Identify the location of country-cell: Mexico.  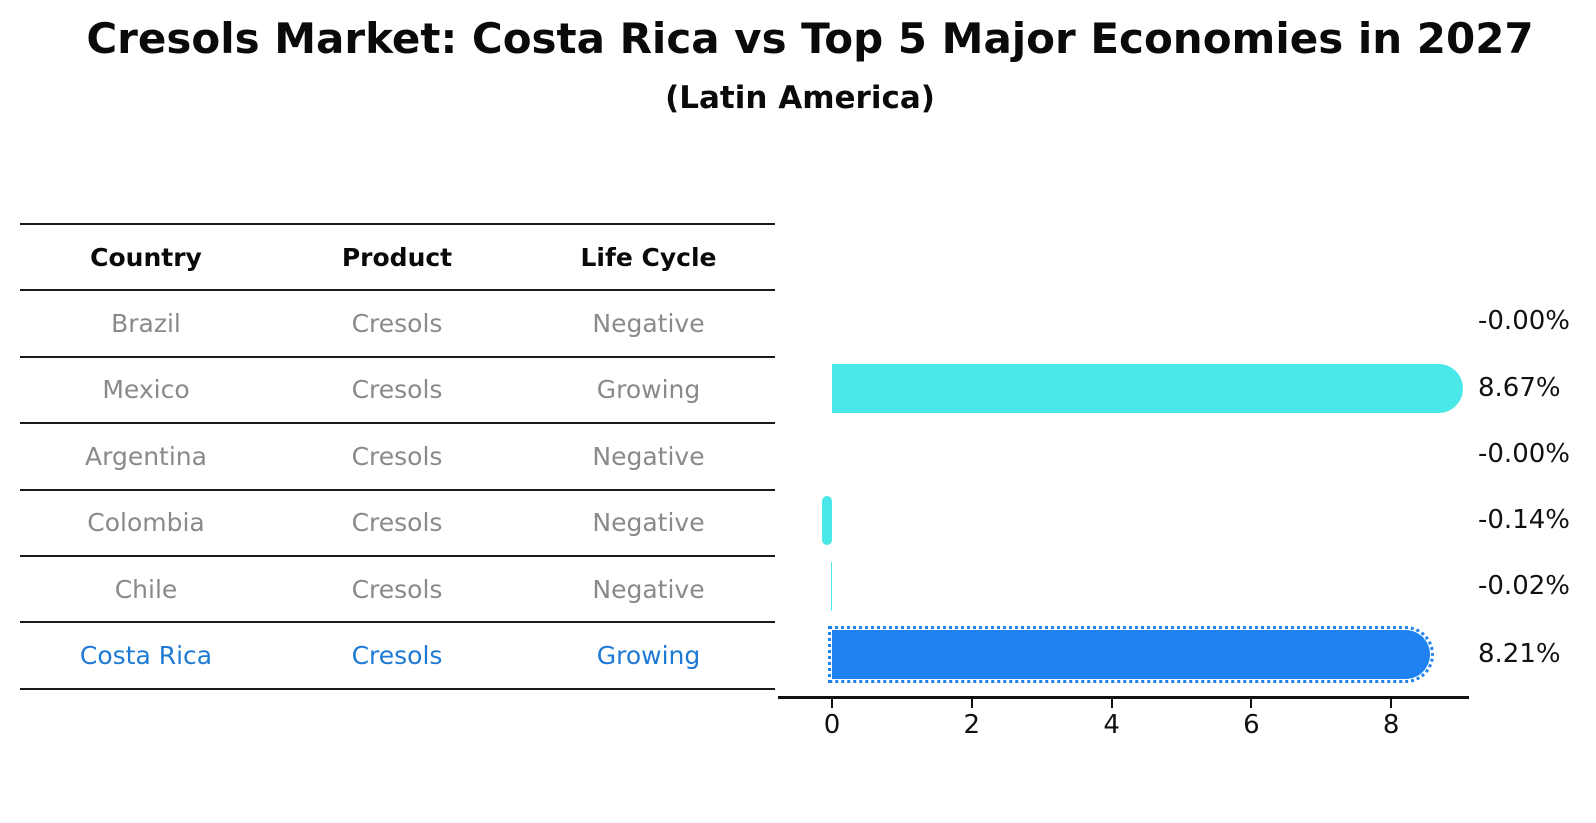
(146, 390).